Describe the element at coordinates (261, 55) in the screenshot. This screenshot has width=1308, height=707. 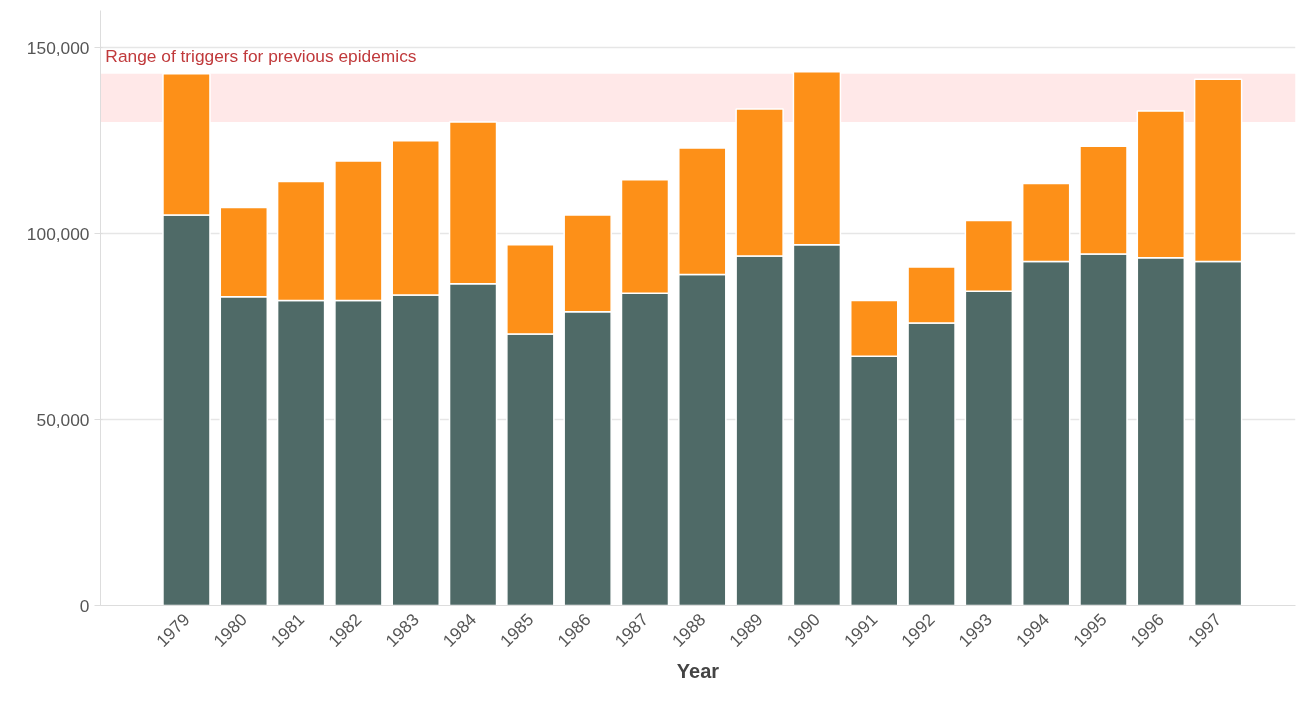
I see `band-label: Range of triggers for previous epidemics` at that location.